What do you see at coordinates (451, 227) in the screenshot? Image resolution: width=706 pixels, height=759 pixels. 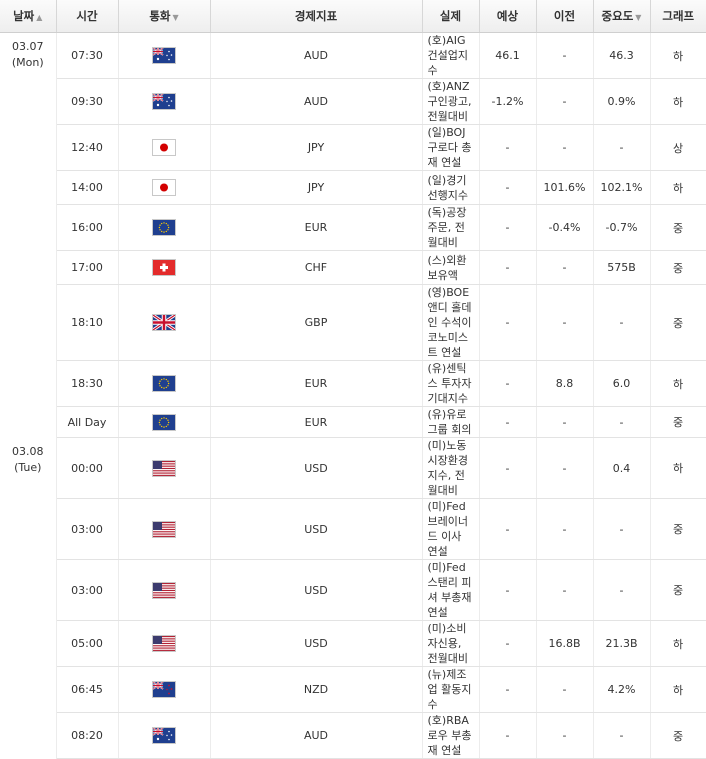 I see `indicator-cell: (독)공장주문, 전월대비` at bounding box center [451, 227].